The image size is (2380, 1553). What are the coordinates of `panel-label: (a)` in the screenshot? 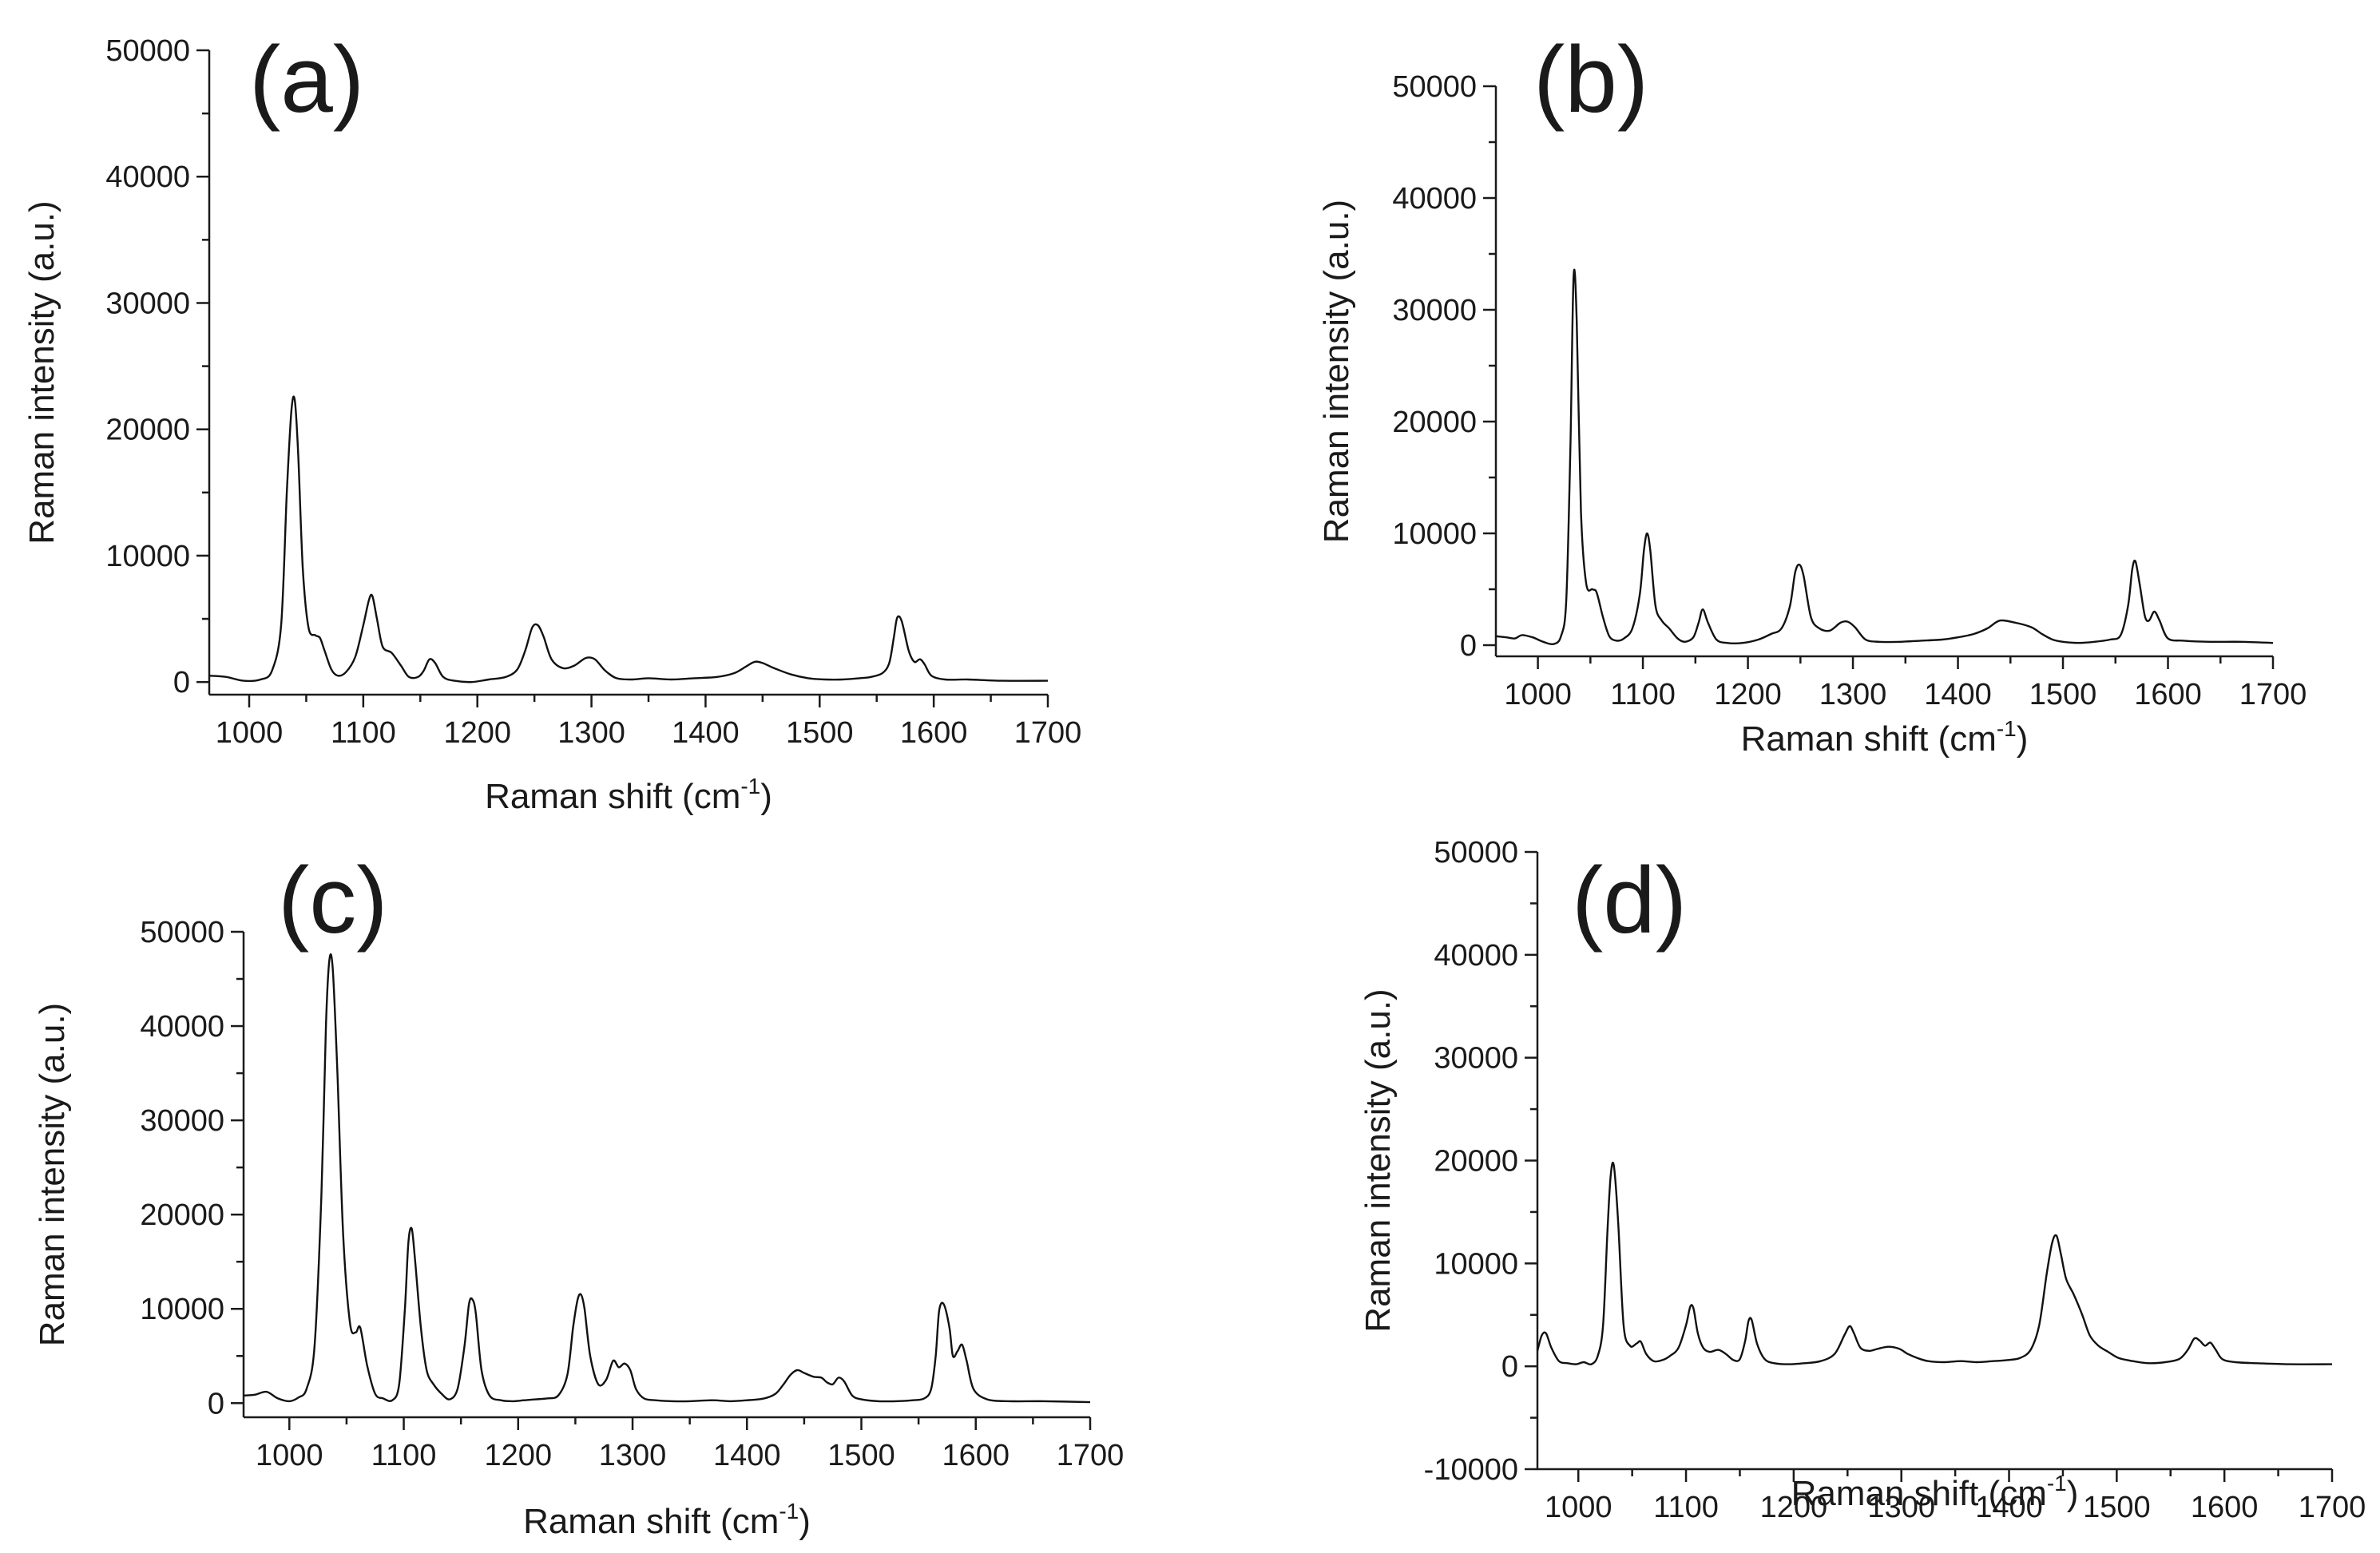 It's located at (306, 80).